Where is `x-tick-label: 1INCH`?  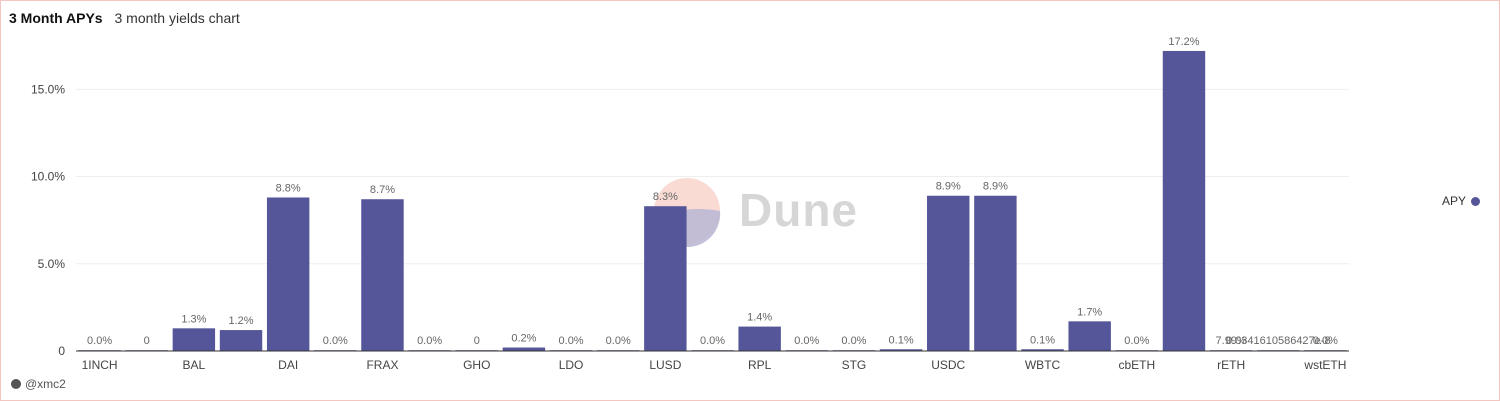 x-tick-label: 1INCH is located at coordinates (100, 365).